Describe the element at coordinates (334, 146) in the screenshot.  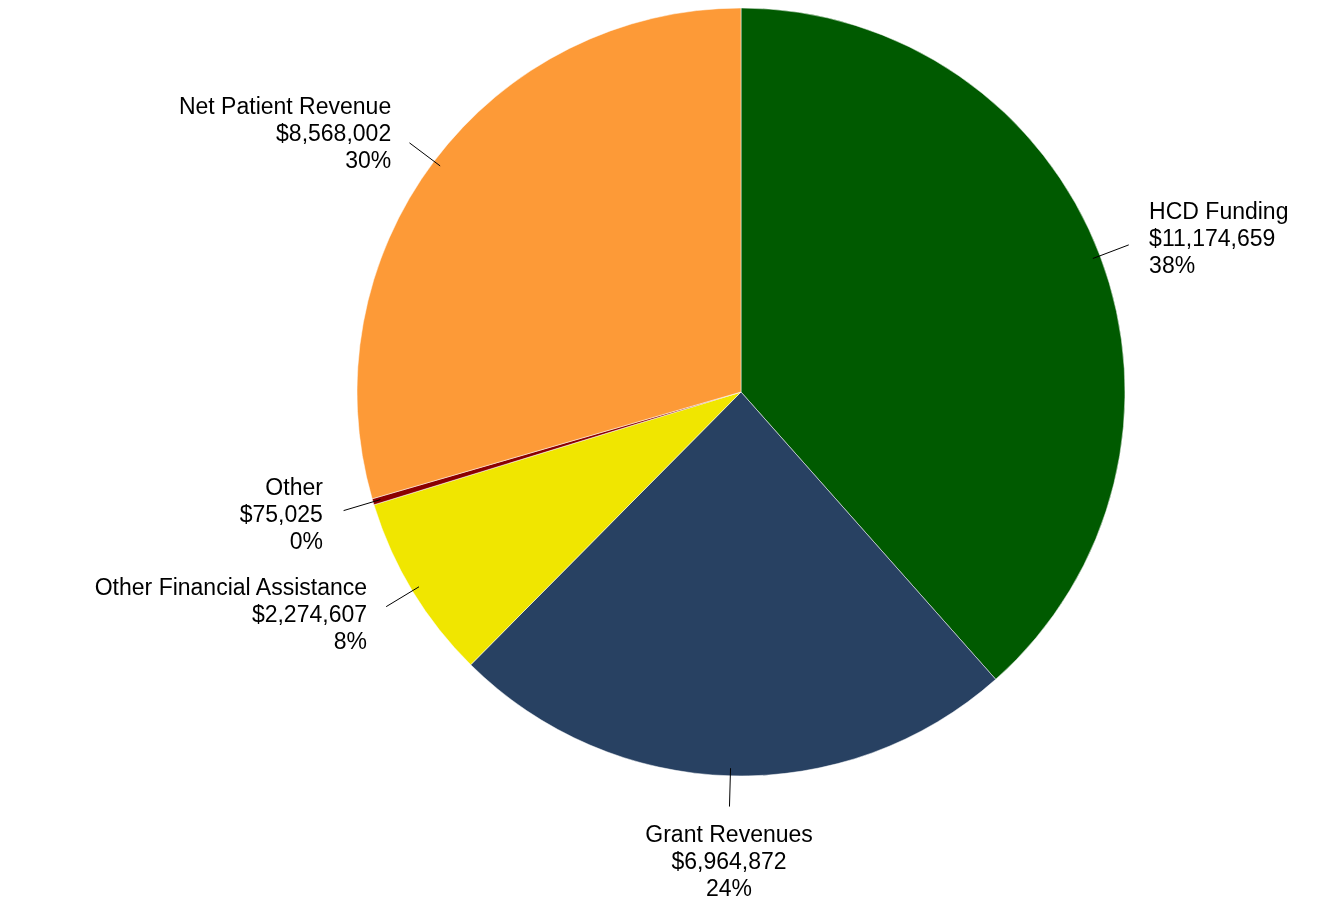
I see `data-label: $8,568,002 30%` at that location.